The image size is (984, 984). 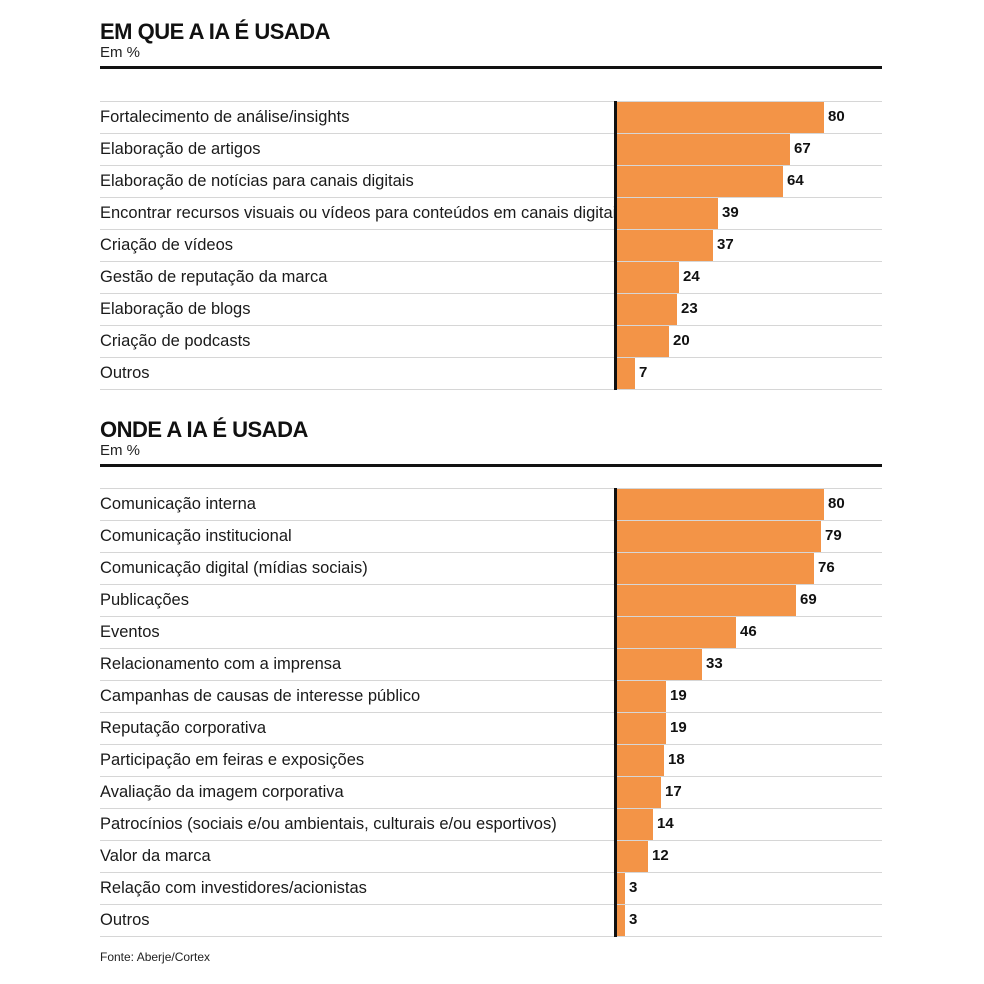 What do you see at coordinates (665, 823) in the screenshot?
I see `value-label: 14` at bounding box center [665, 823].